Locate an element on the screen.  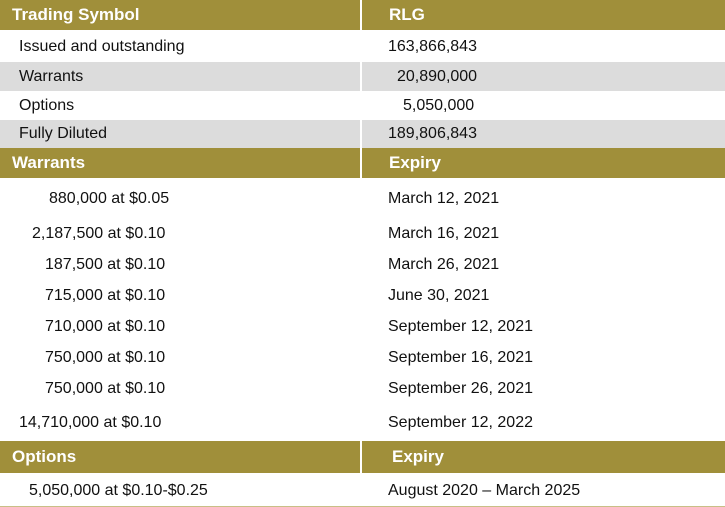
row-label: Options is located at coordinates (47, 105).